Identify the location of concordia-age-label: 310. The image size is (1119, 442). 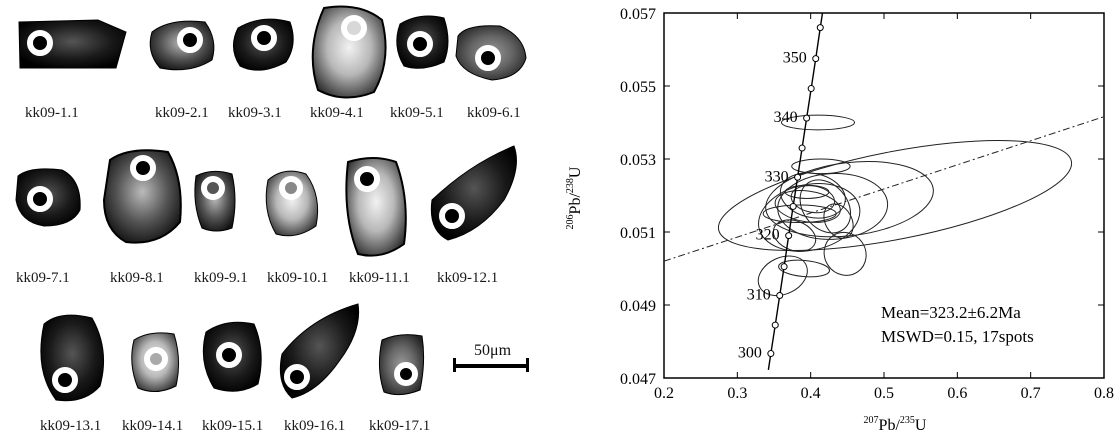
(759, 295).